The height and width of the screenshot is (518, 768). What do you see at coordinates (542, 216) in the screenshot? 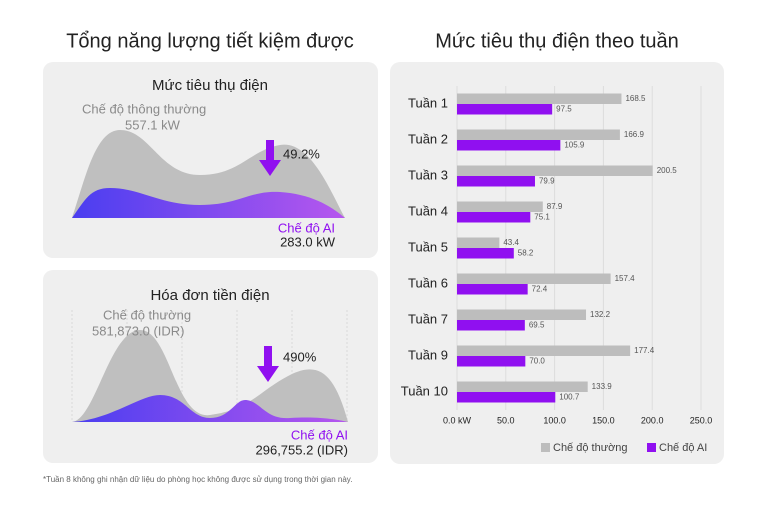
I see `value-label: 75.1` at bounding box center [542, 216].